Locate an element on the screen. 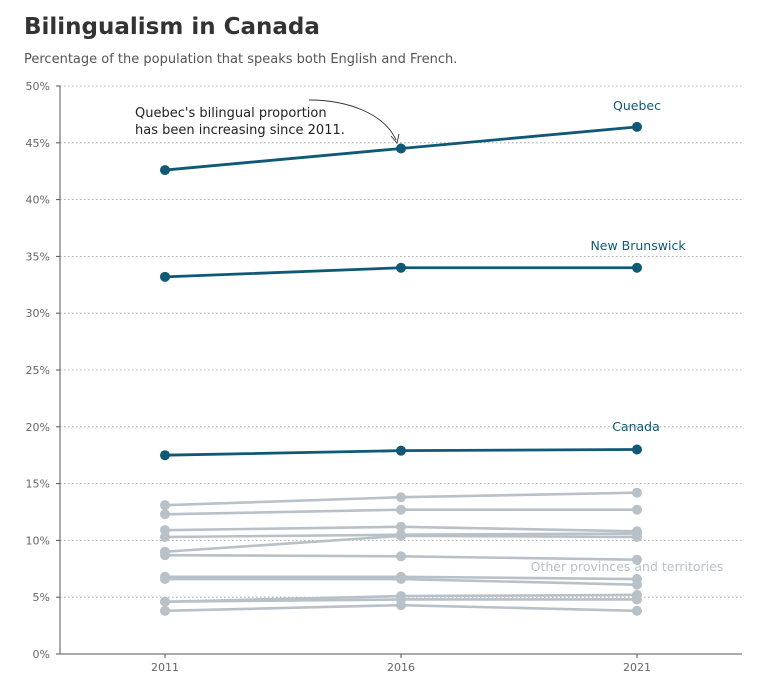 Image resolution: width=780 pixels, height=690 pixels. y-tick-label: 45% is located at coordinates (38, 143).